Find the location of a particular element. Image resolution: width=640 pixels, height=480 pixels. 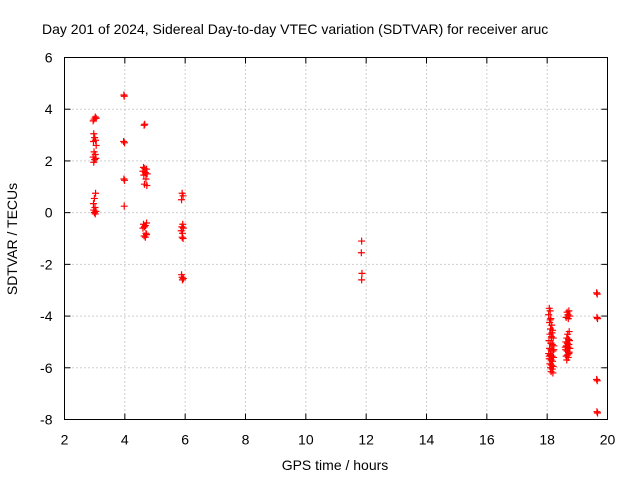

y-axis-label: SDTVAR / TECUs is located at coordinates (12, 239).